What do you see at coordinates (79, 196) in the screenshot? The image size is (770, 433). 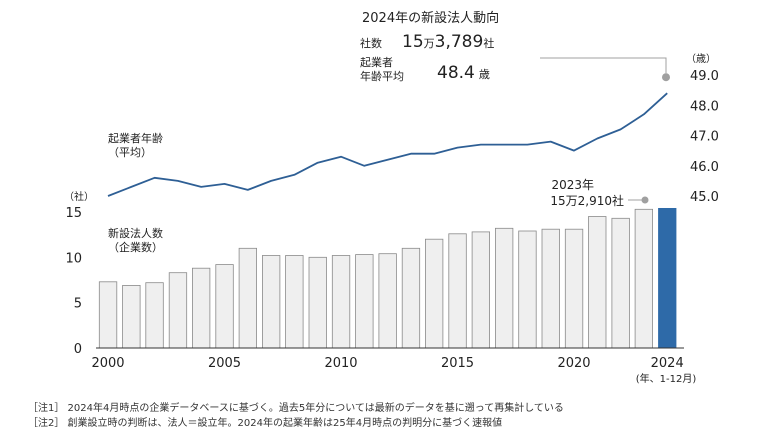 I see `bar-axis-unit: （社）` at bounding box center [79, 196].